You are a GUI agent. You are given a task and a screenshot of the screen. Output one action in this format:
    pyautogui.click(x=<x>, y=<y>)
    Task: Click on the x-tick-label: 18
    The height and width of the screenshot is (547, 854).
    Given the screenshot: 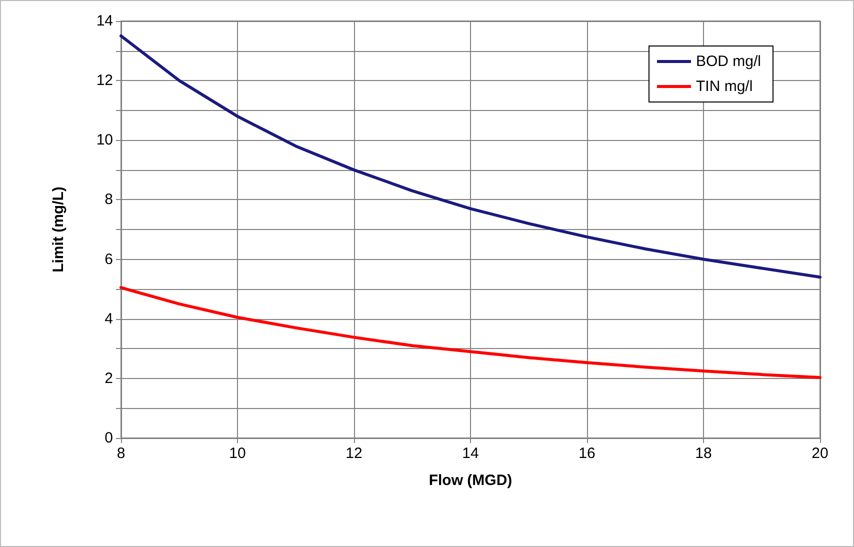 What is the action you would take?
    pyautogui.click(x=703, y=453)
    